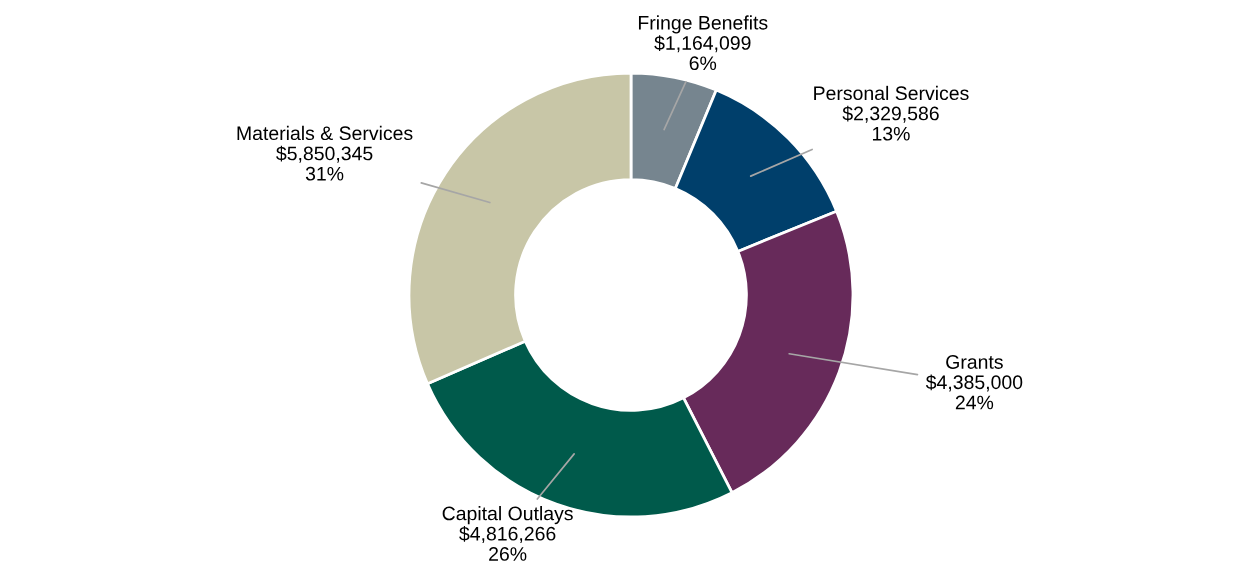 The image size is (1252, 577). What do you see at coordinates (507, 543) in the screenshot?
I see `data-label: $4,816,266 26%` at bounding box center [507, 543].